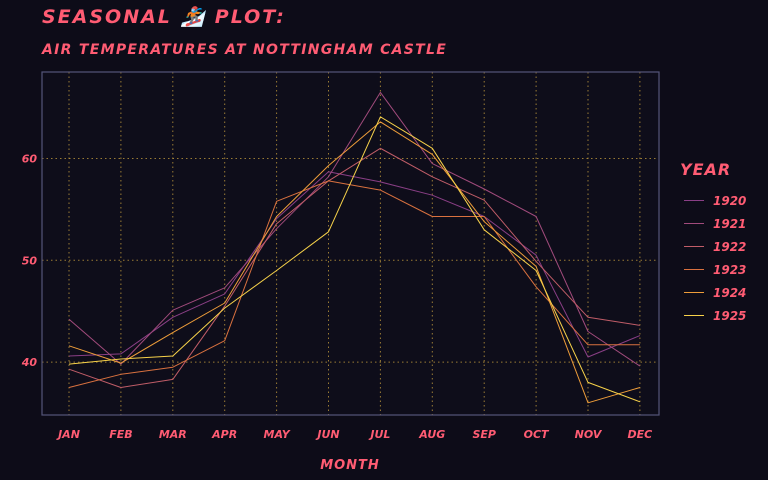 This screenshot has width=768, height=480. What do you see at coordinates (730, 269) in the screenshot?
I see `legend-label: 1923` at bounding box center [730, 269].